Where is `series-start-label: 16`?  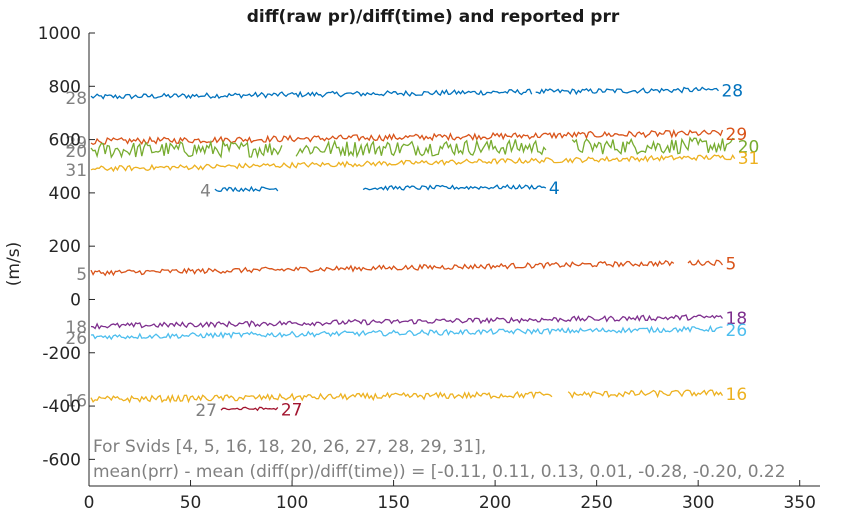 series-start-label: 16 is located at coordinates (76, 401).